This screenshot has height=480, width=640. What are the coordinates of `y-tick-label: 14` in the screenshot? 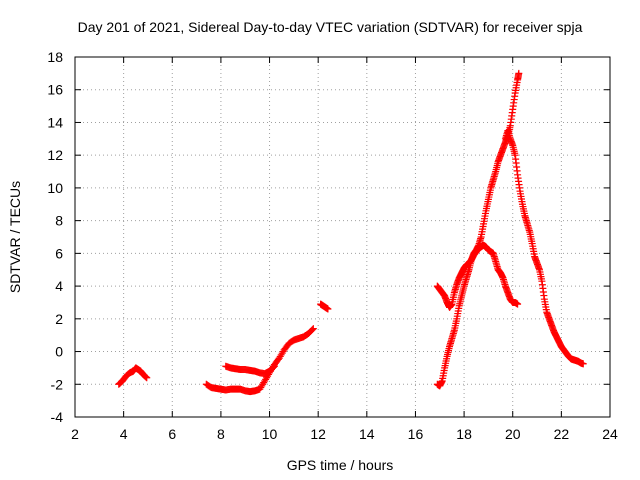 It's located at (55, 122).